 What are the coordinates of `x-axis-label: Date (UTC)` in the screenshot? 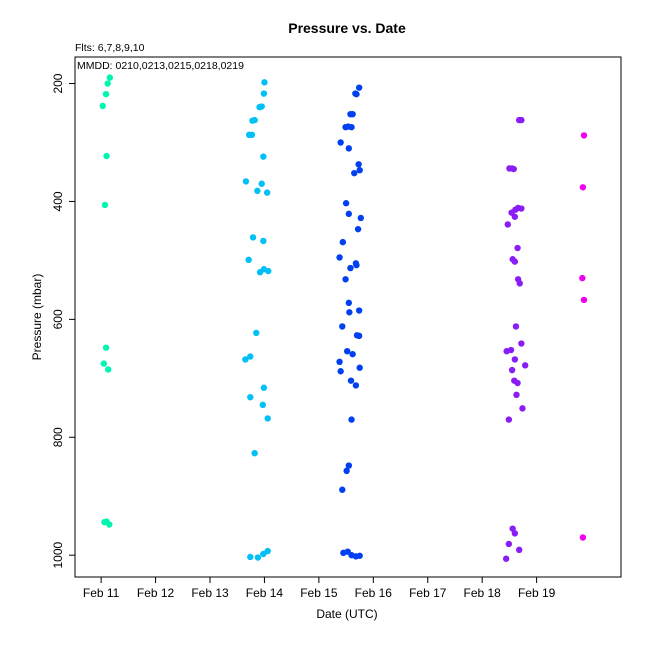 It's located at (346, 614).